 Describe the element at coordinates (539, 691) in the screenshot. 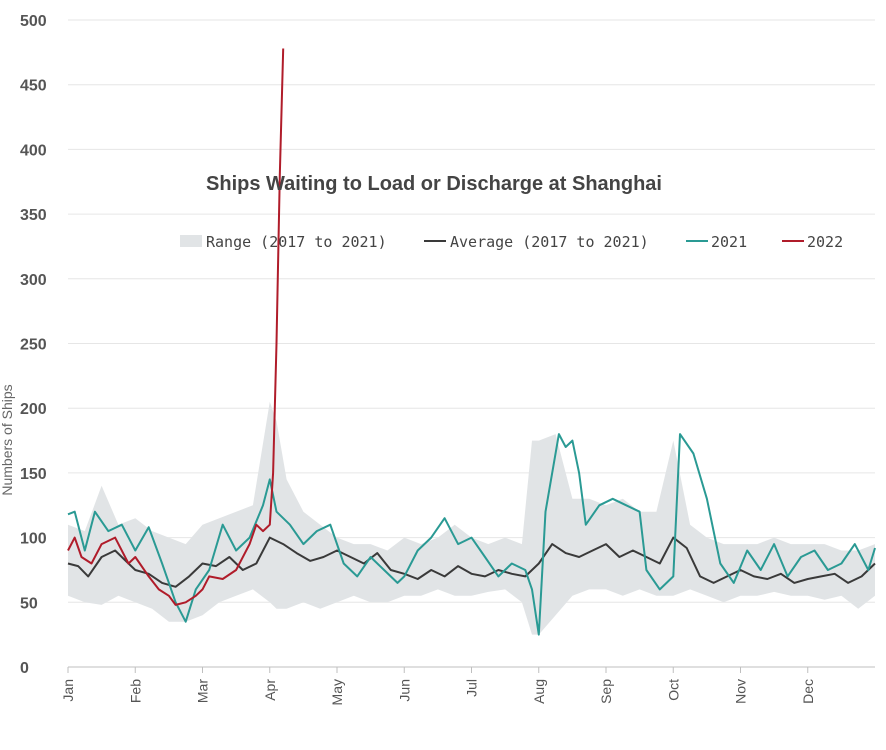

I see `x-tick-label-aug: Aug` at that location.